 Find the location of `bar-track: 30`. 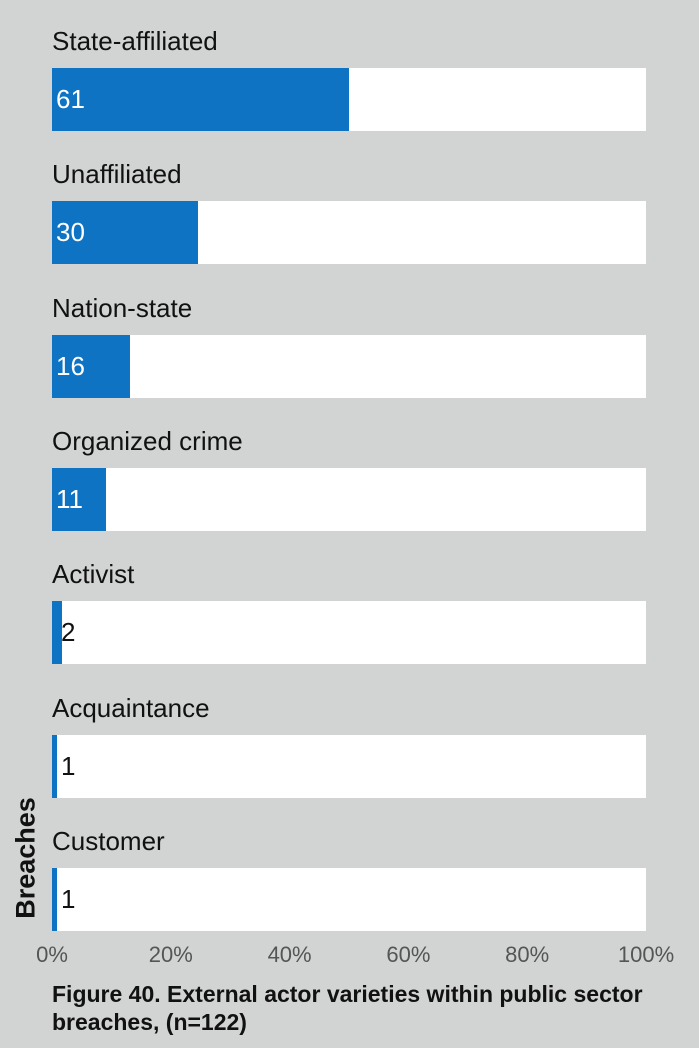

bar-track: 30 is located at coordinates (349, 233).